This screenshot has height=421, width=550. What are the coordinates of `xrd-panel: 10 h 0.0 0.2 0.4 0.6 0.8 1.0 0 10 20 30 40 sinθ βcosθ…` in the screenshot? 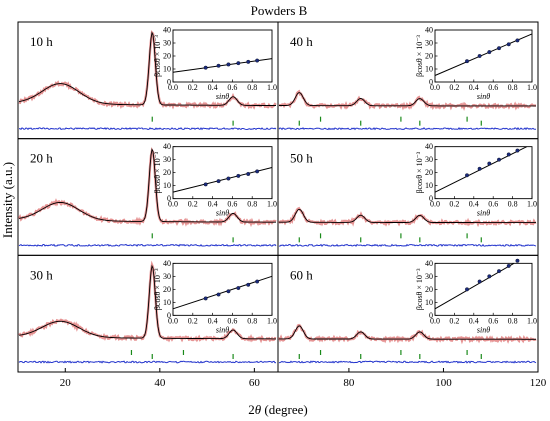 It's located at (148, 80).